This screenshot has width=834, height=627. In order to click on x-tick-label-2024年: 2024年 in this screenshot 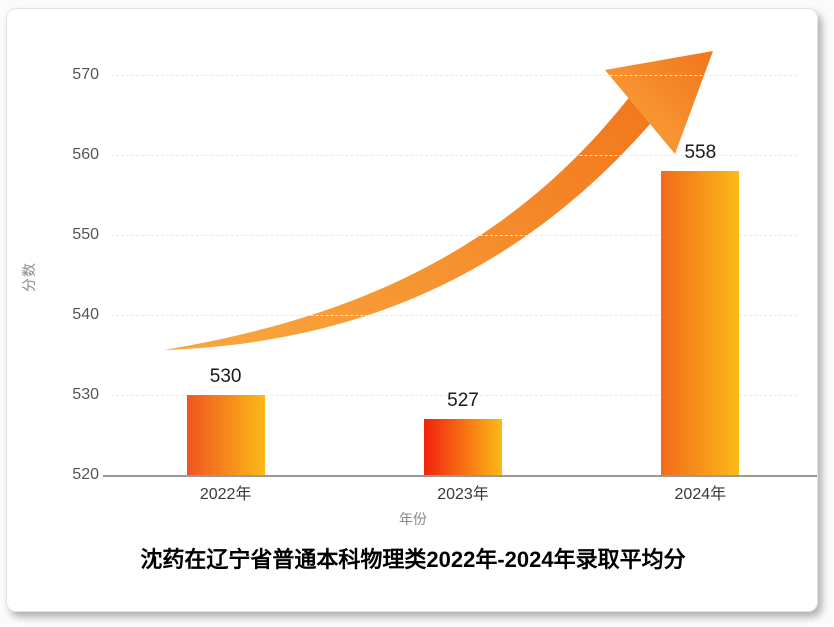, I will do `click(700, 494)`.